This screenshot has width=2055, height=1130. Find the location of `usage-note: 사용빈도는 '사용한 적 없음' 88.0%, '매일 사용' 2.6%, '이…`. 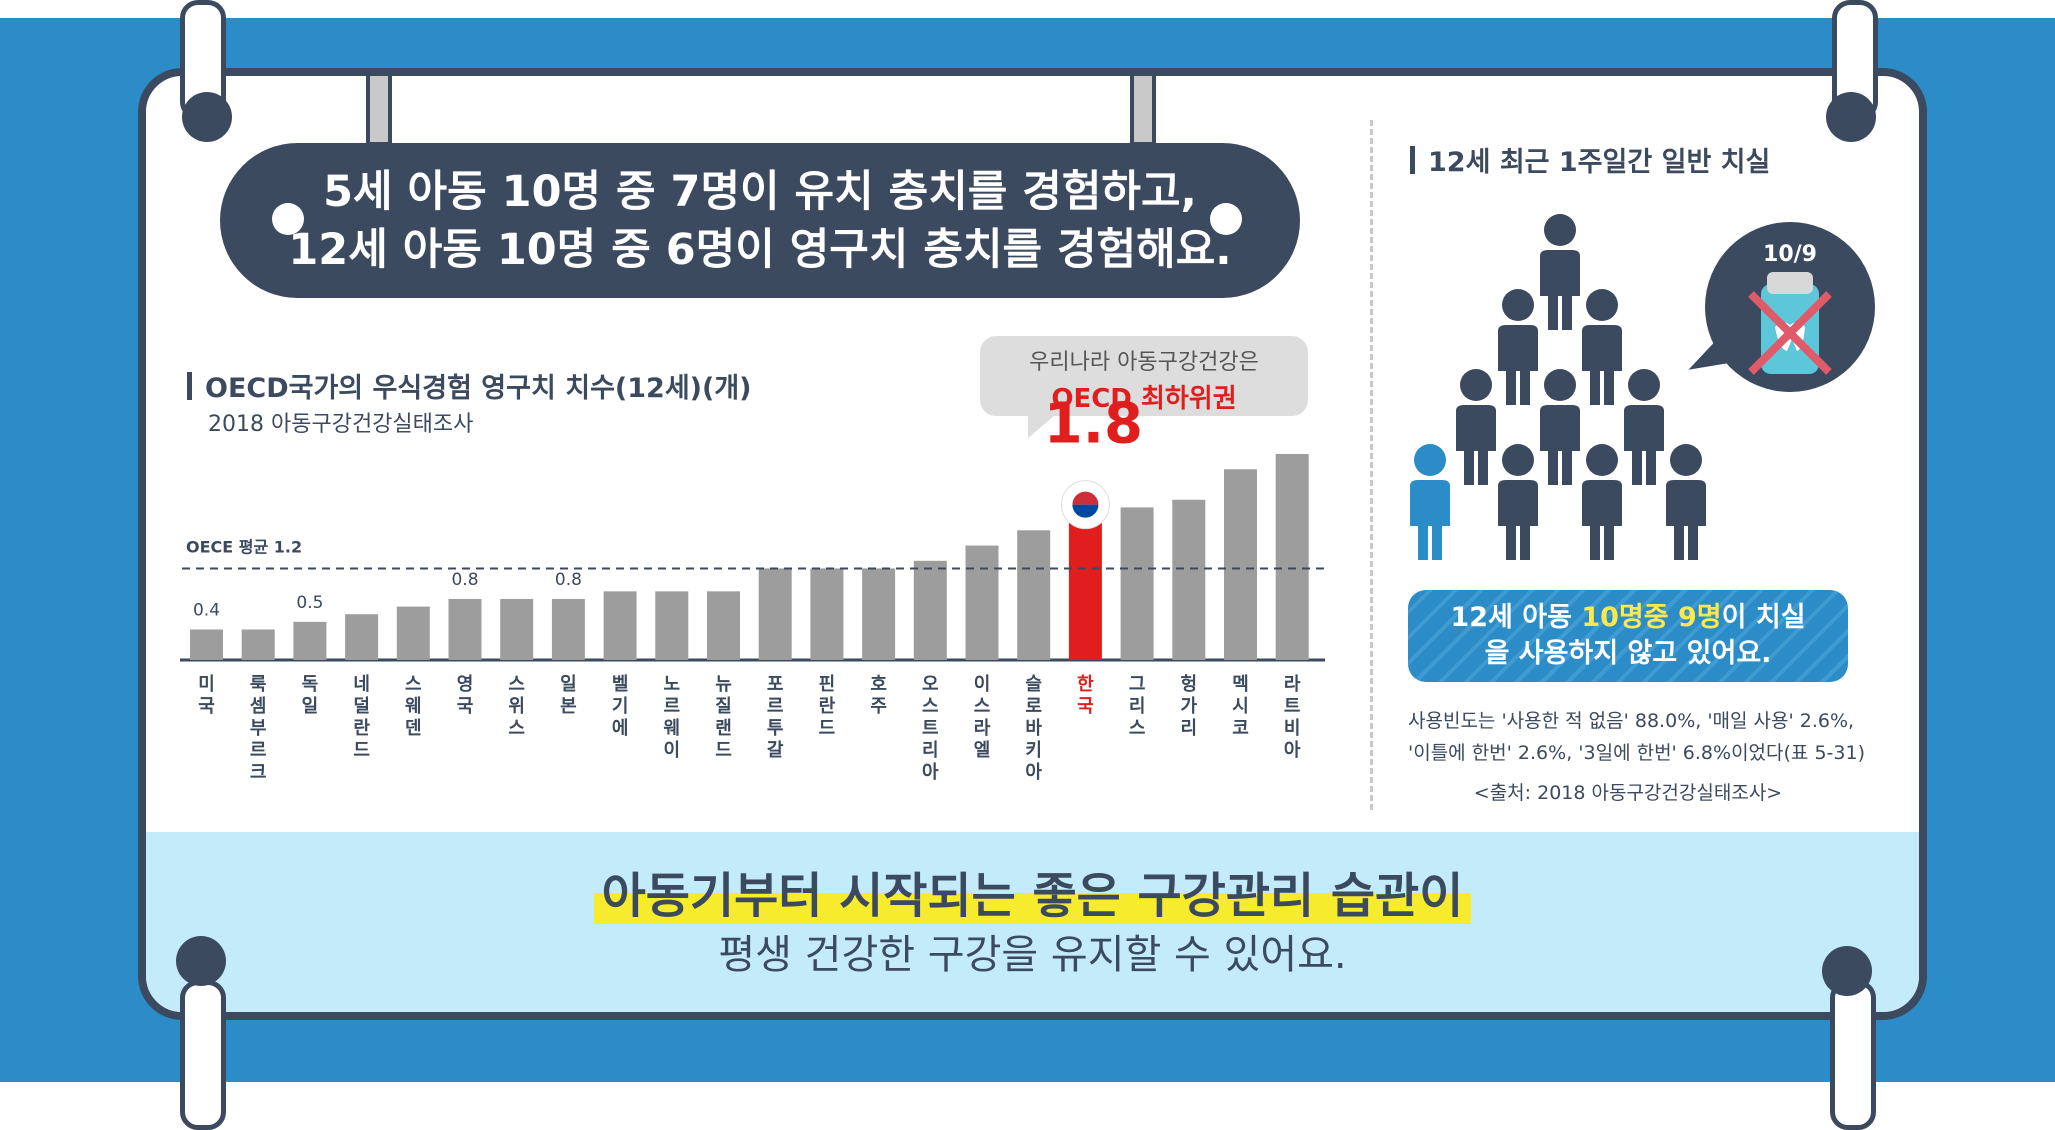

usage-note: 사용빈도는 '사용한 적 없음' 88.0%, '매일 사용' 2.6%, '이… is located at coordinates (1638, 737).